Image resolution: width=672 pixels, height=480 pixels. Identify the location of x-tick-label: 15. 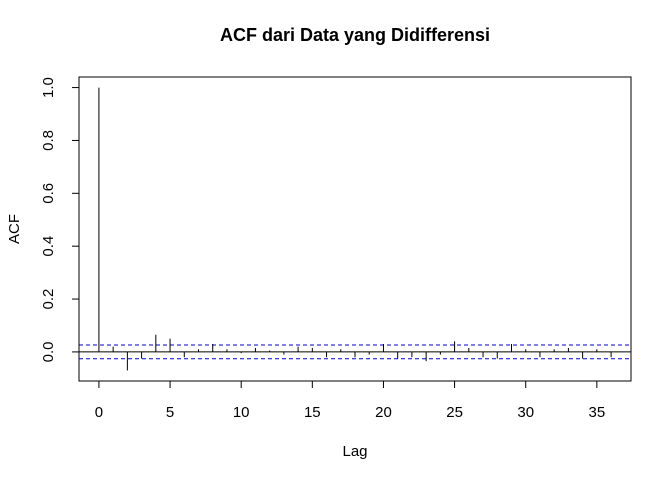
(312, 412).